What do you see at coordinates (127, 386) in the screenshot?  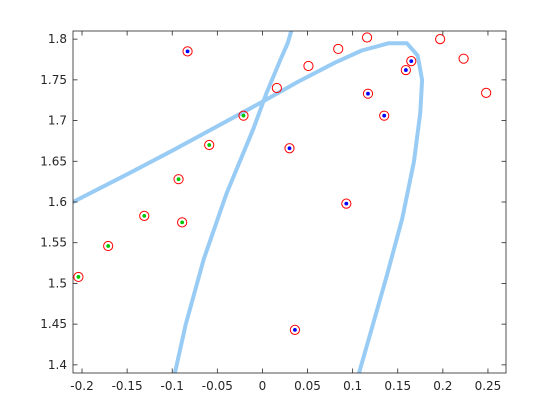 I see `x-tick-label: -0.15` at bounding box center [127, 386].